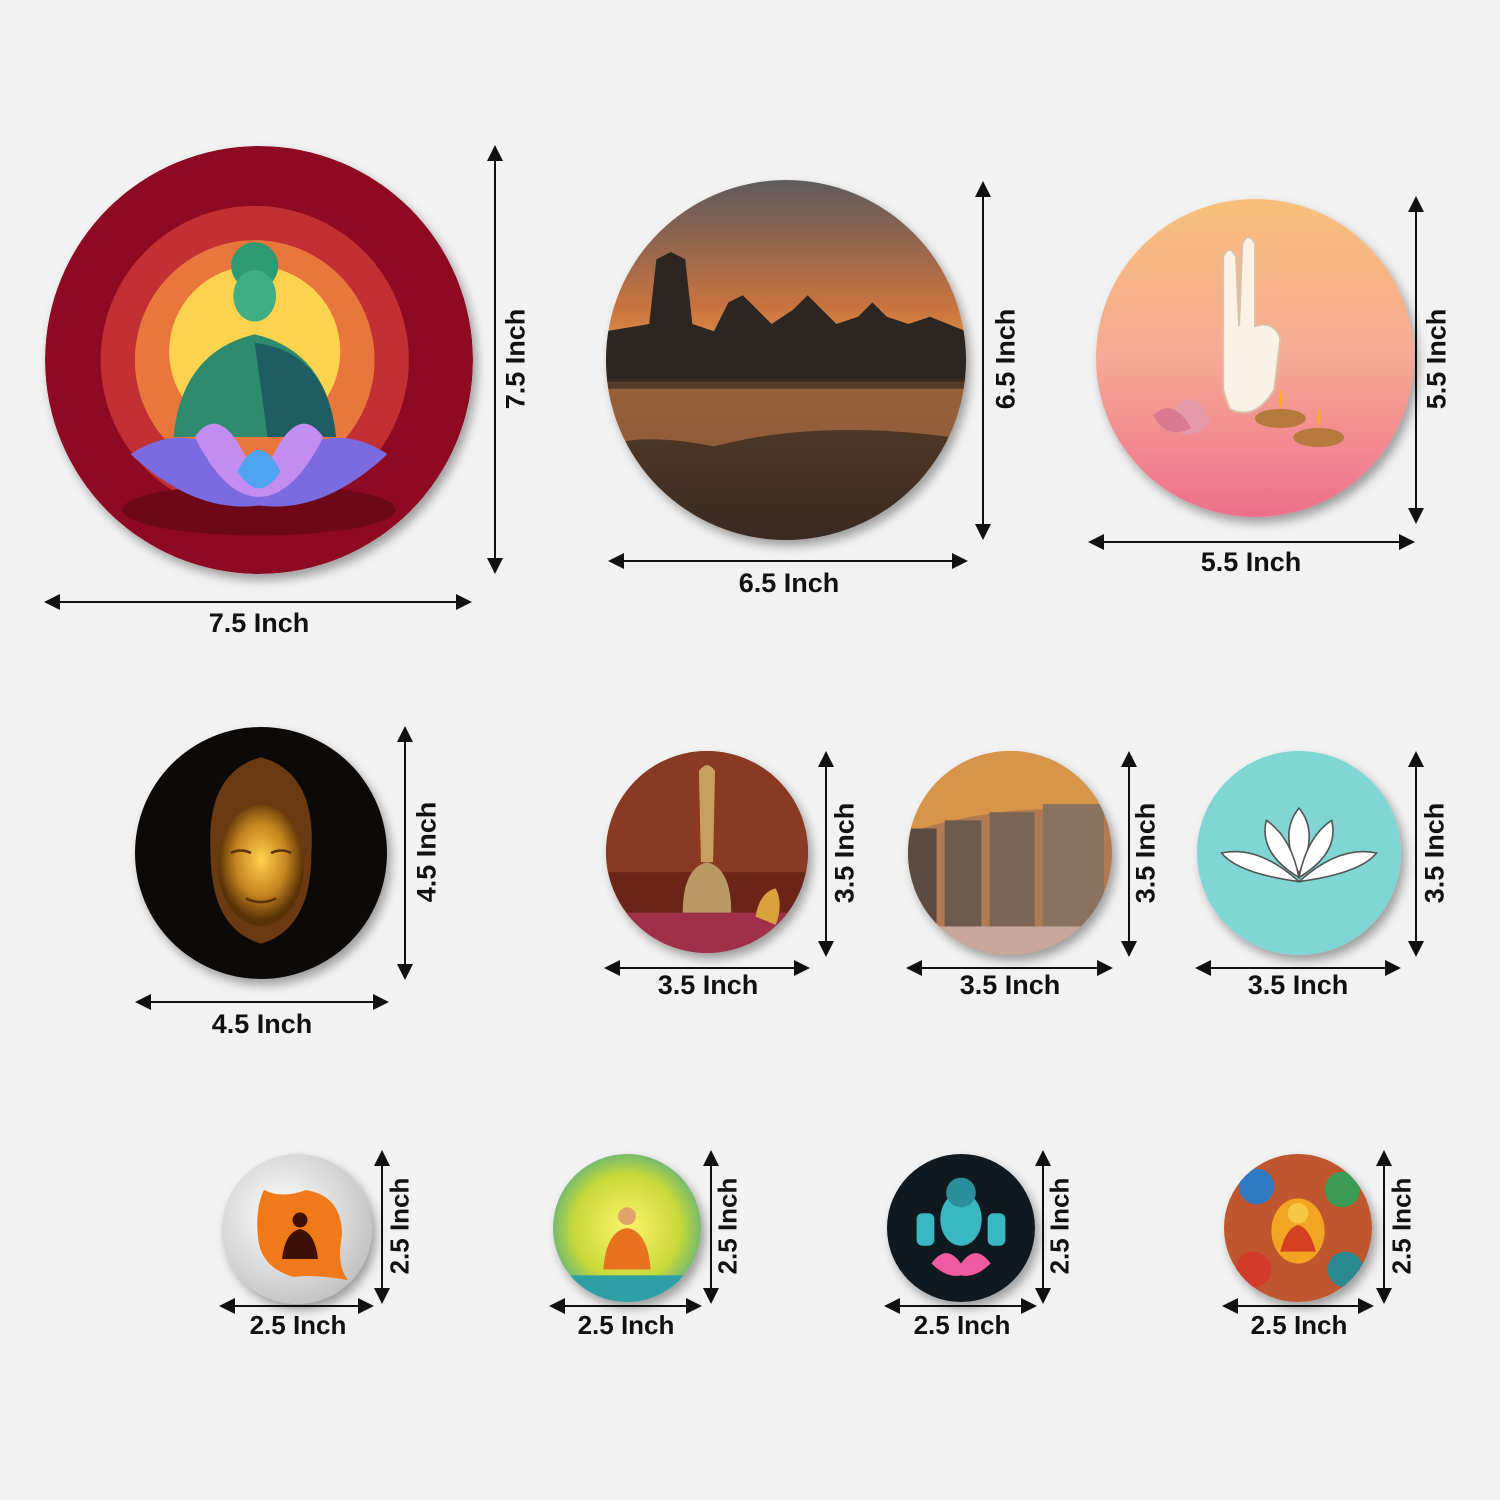 The height and width of the screenshot is (1500, 1500). I want to click on buddha-silhouette-leaf-artwork, so click(297, 1229).